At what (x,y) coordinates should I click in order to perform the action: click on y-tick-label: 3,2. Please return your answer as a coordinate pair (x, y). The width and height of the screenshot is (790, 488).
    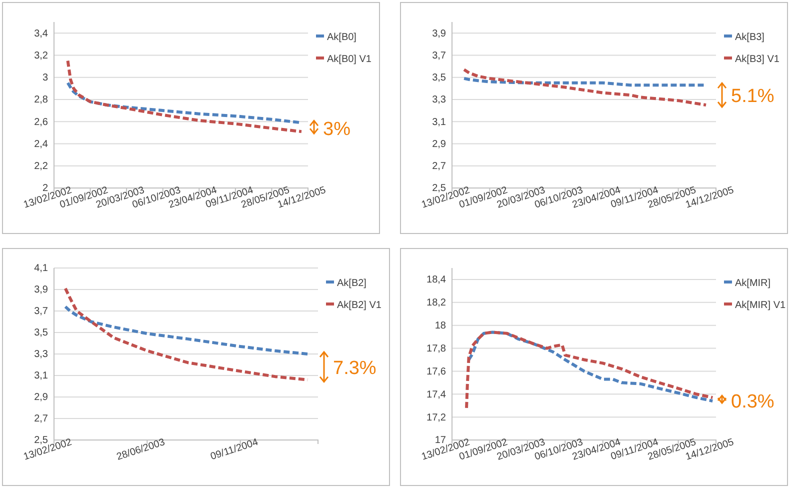
    Looking at the image, I should click on (41, 56).